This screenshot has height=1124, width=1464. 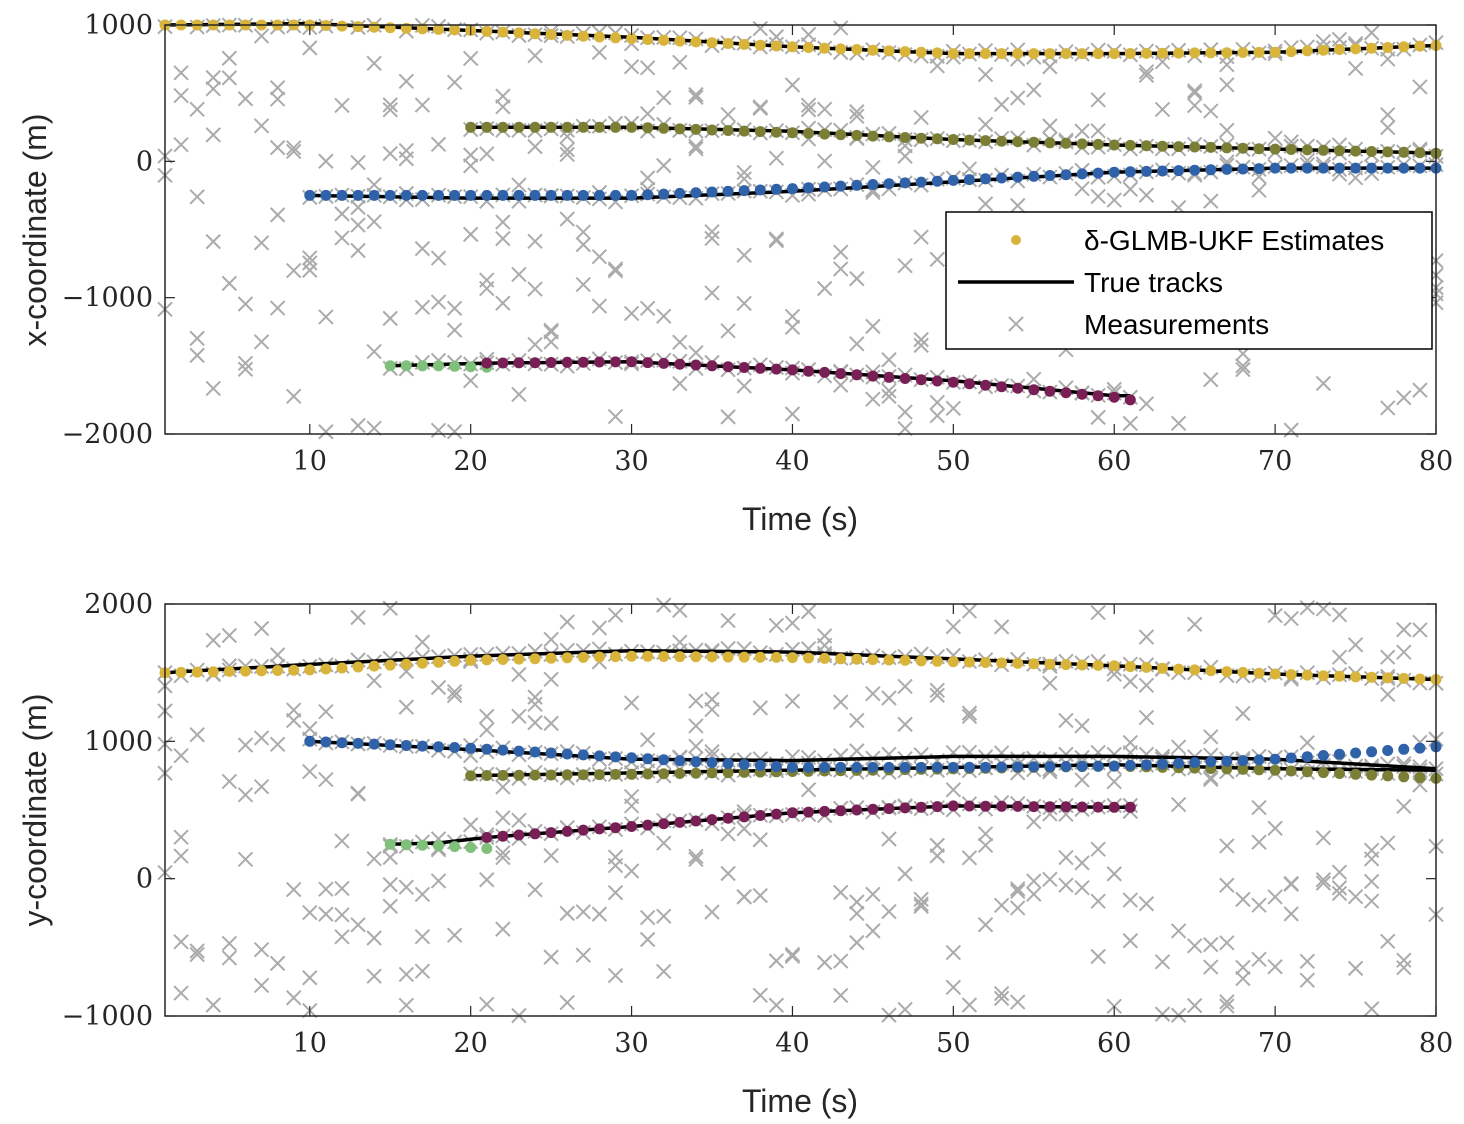 I want to click on y-tick-label: −1000, so click(x=107, y=298).